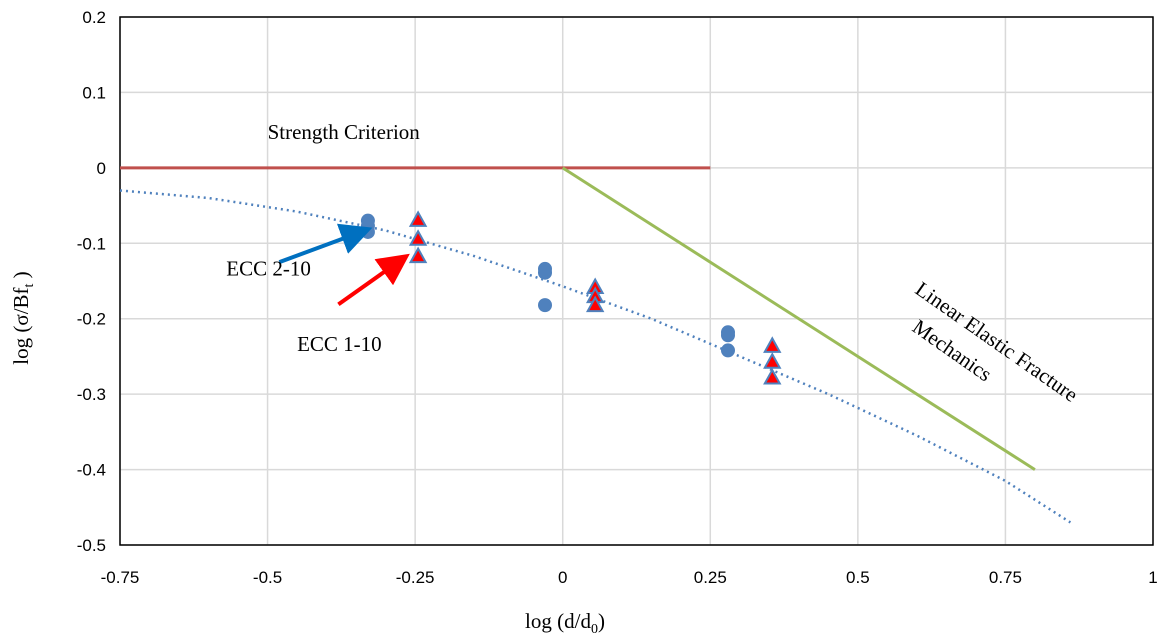 The image size is (1165, 639). What do you see at coordinates (29, 285) in the screenshot?
I see `y-axis-title-subscript: t` at bounding box center [29, 285].